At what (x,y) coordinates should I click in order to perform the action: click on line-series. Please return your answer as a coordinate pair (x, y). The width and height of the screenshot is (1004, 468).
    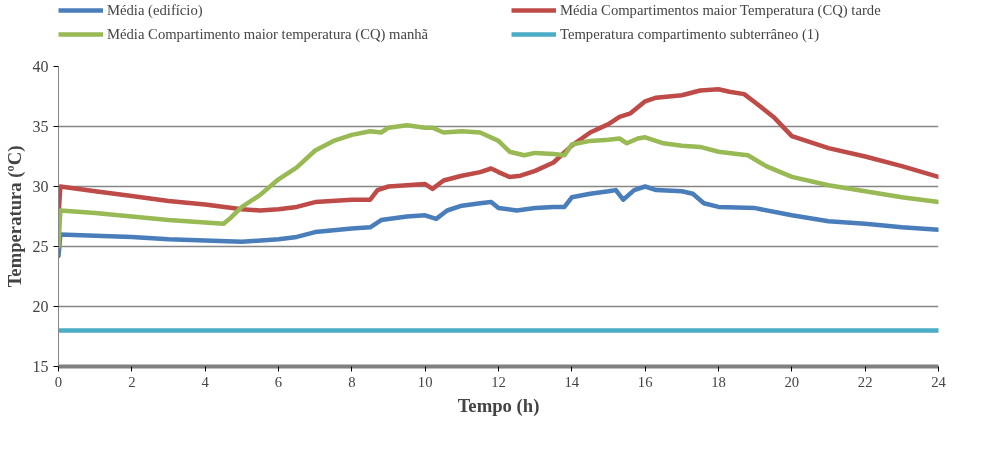
    Looking at the image, I should click on (498, 221).